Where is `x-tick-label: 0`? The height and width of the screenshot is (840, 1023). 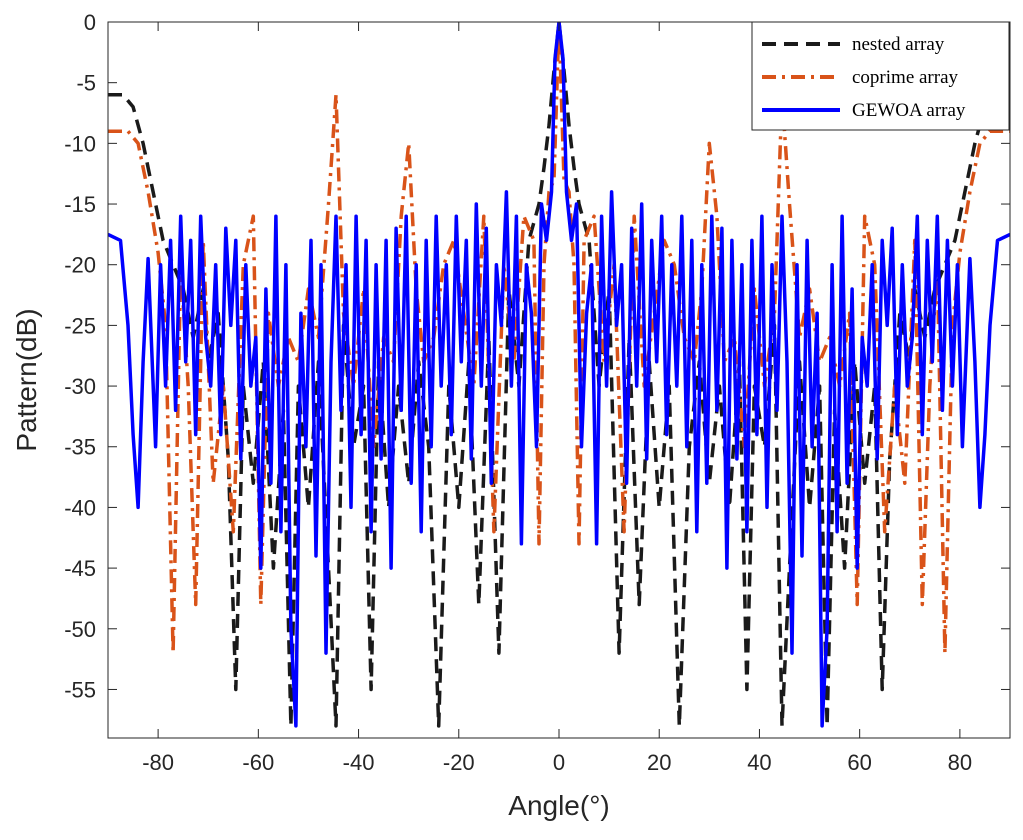
x-tick-label: 0 is located at coordinates (559, 762).